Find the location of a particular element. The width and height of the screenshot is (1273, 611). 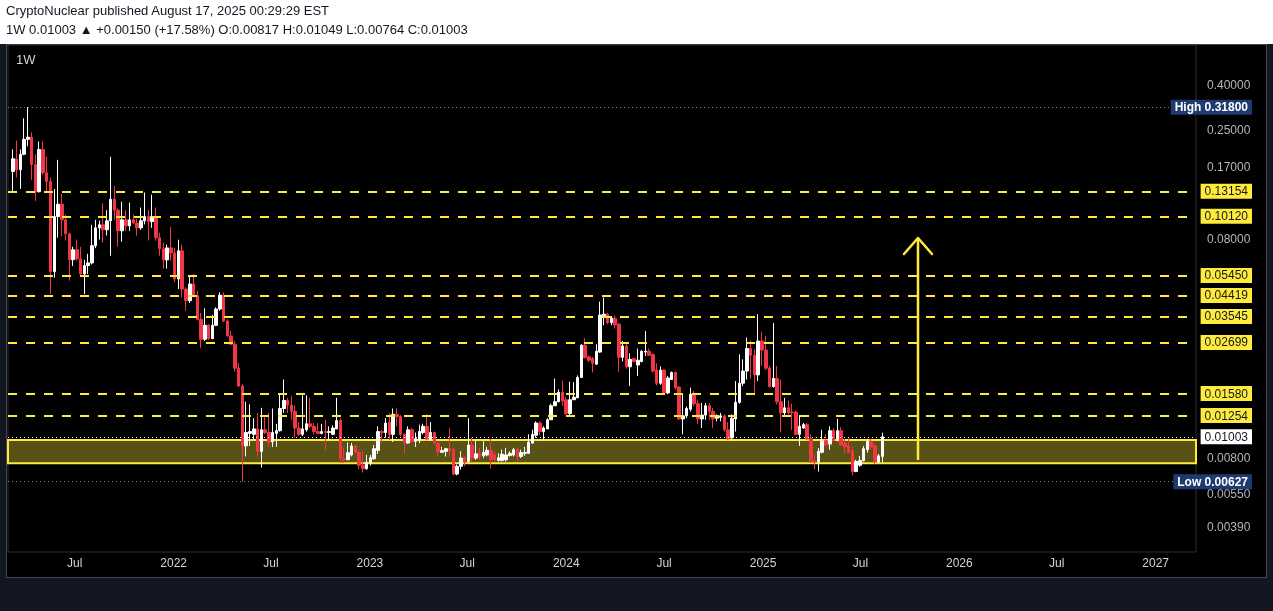

x-tick-label: 2026 is located at coordinates (960, 563).